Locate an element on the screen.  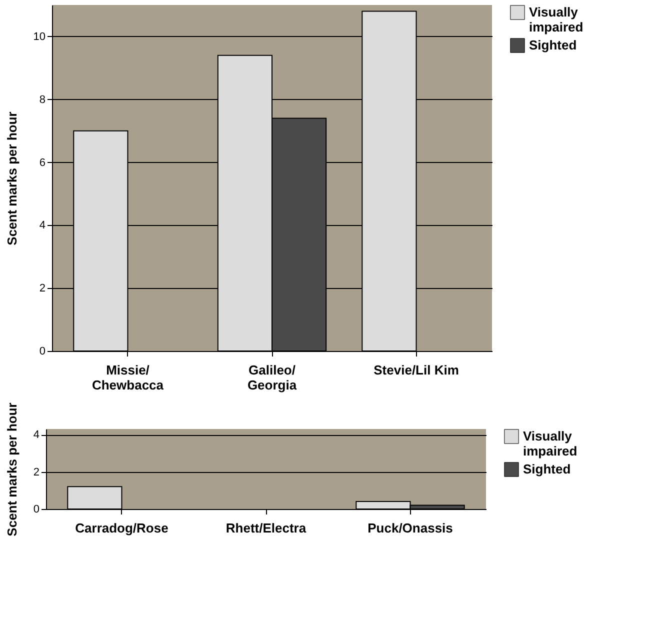
y-tick-label: 8 is located at coordinates (42, 100).